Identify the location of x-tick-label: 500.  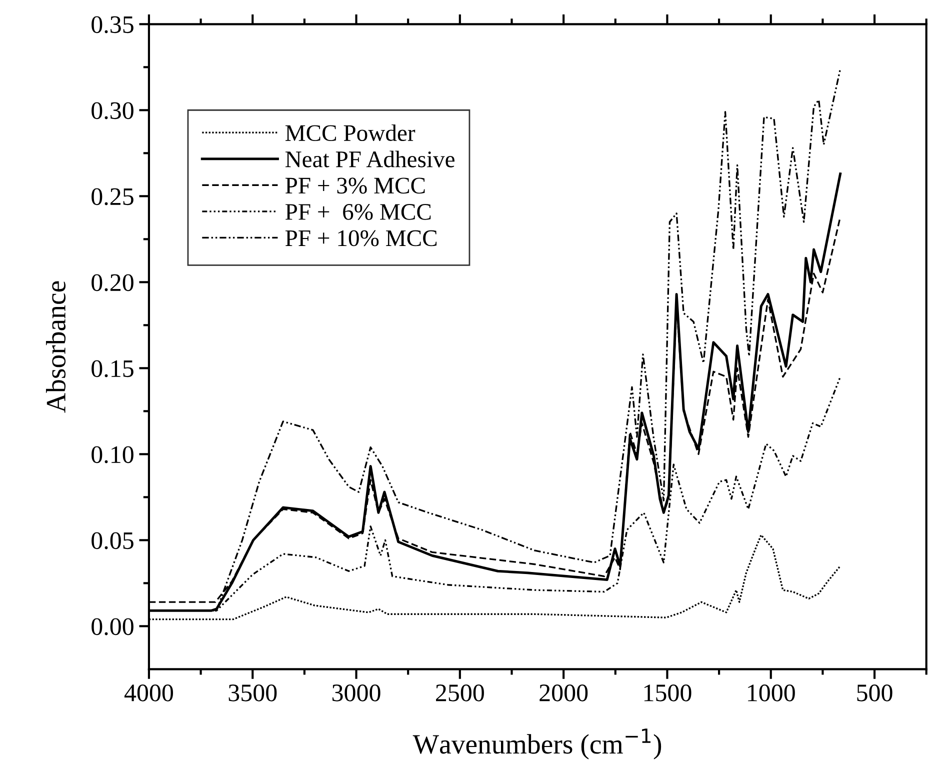
(874, 693).